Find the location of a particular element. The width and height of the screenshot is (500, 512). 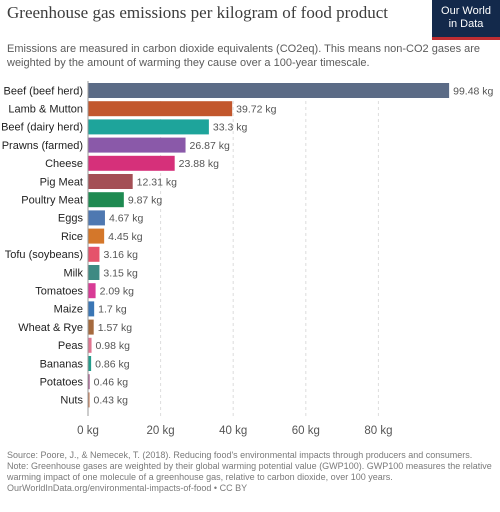

tick-label: 40 kg is located at coordinates (233, 431).